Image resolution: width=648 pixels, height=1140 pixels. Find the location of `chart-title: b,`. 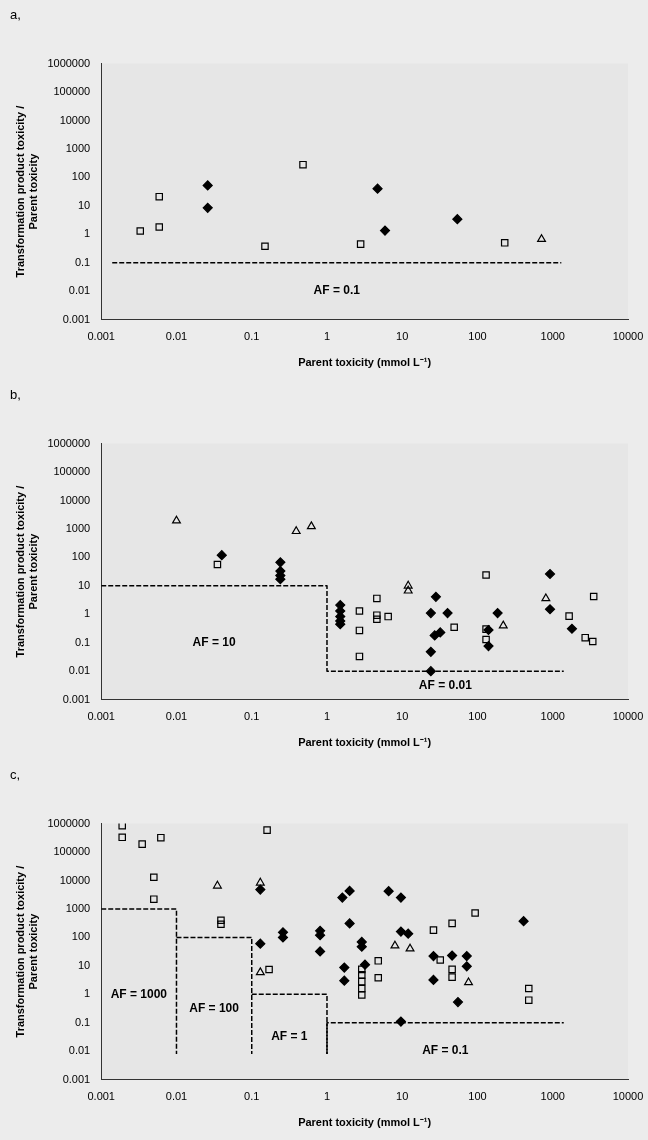

chart-title: b, is located at coordinates (15, 395).